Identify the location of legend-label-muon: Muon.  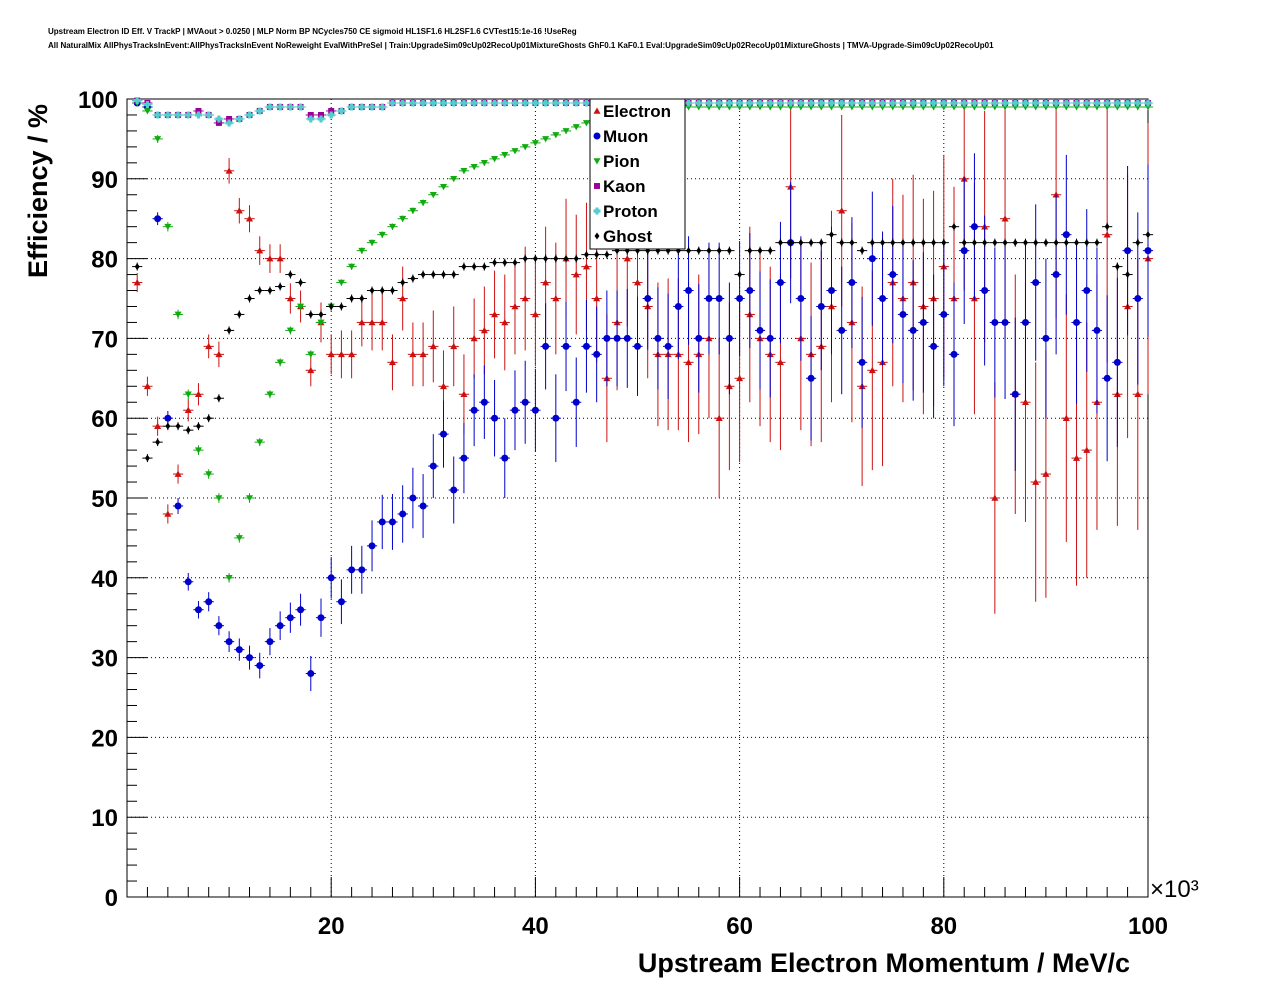
(625, 136).